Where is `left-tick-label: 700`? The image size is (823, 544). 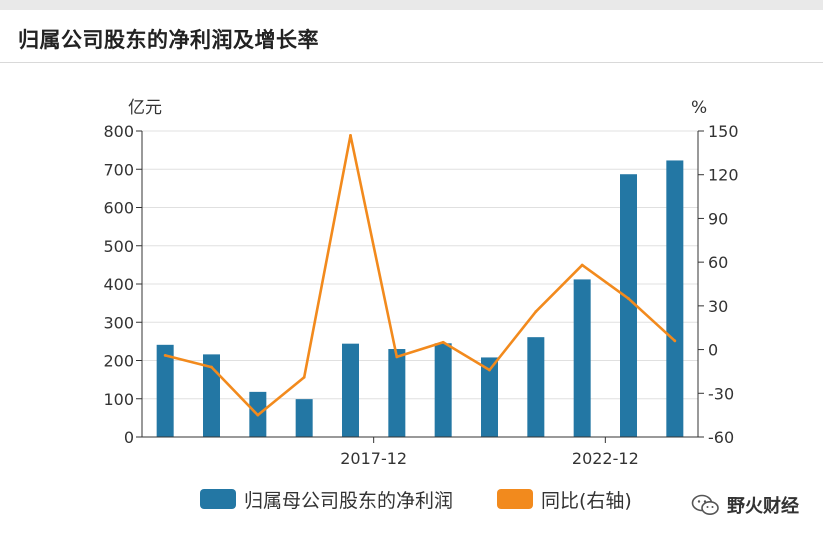
left-tick-label: 700 is located at coordinates (118, 169).